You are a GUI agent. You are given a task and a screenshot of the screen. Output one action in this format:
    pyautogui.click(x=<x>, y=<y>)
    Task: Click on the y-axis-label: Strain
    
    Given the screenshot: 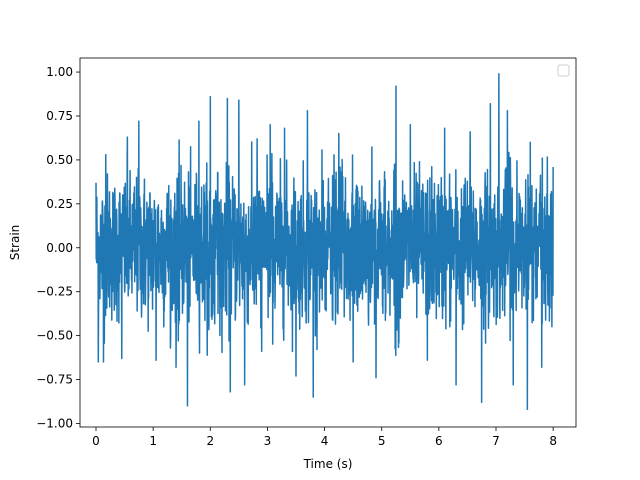 What is the action you would take?
    pyautogui.click(x=15, y=243)
    